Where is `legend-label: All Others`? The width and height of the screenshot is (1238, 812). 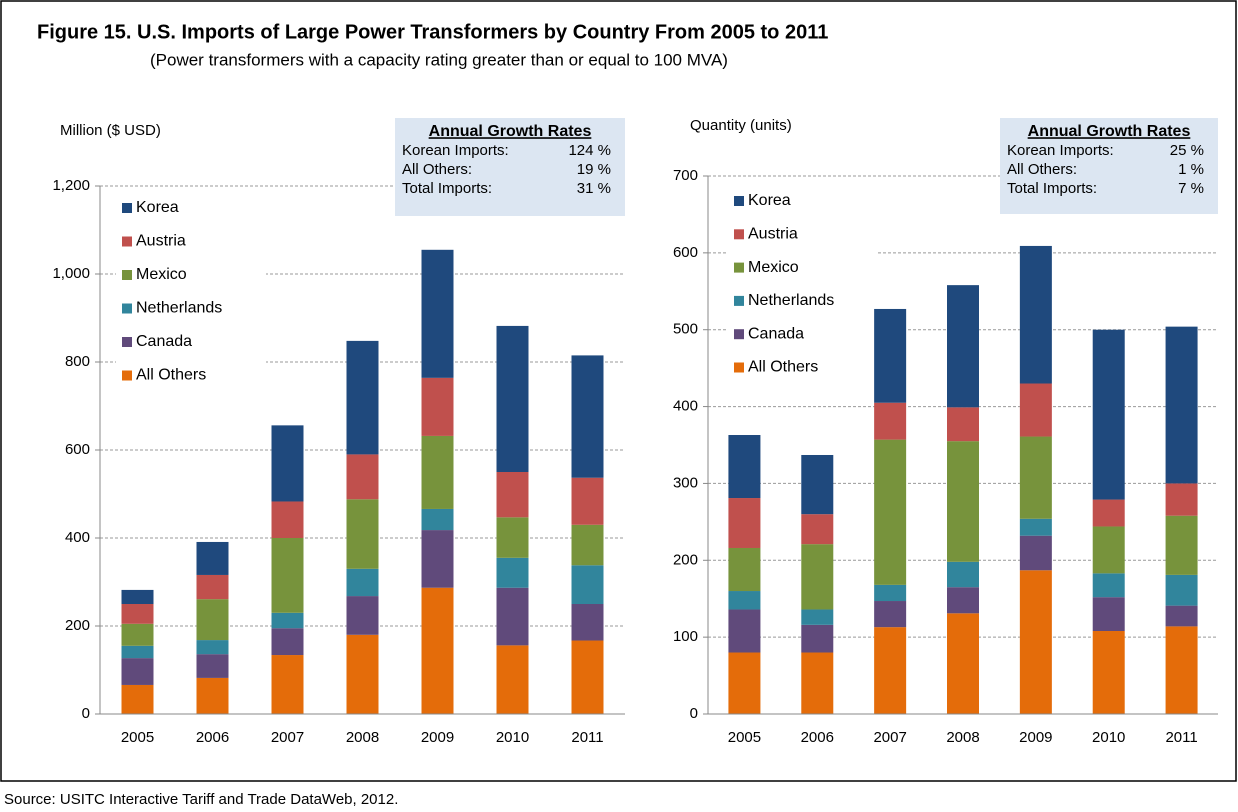 legend-label: All Others is located at coordinates (783, 367).